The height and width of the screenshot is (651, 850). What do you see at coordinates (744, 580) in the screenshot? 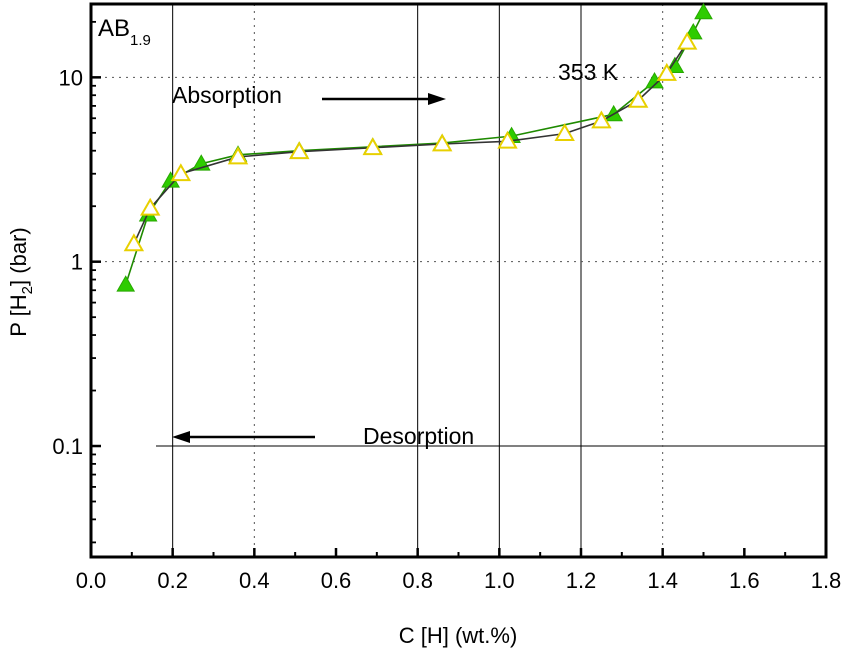
I see `x-tick-label: 1.6` at bounding box center [744, 580].